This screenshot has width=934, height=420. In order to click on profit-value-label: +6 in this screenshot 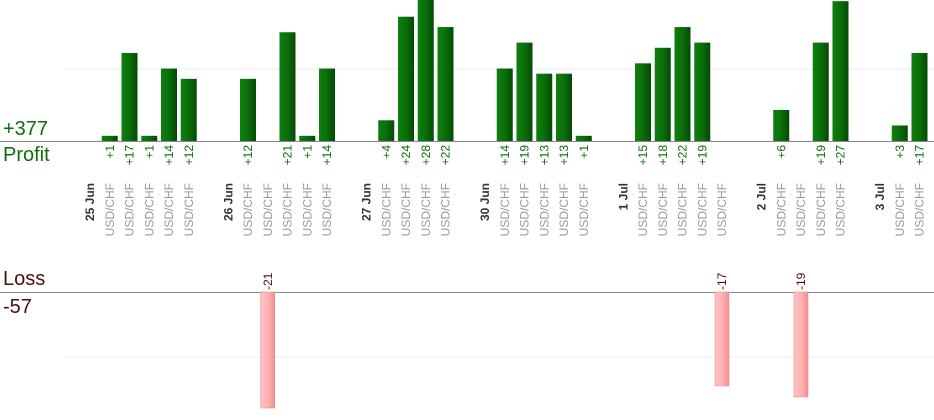, I will do `click(781, 152)`.